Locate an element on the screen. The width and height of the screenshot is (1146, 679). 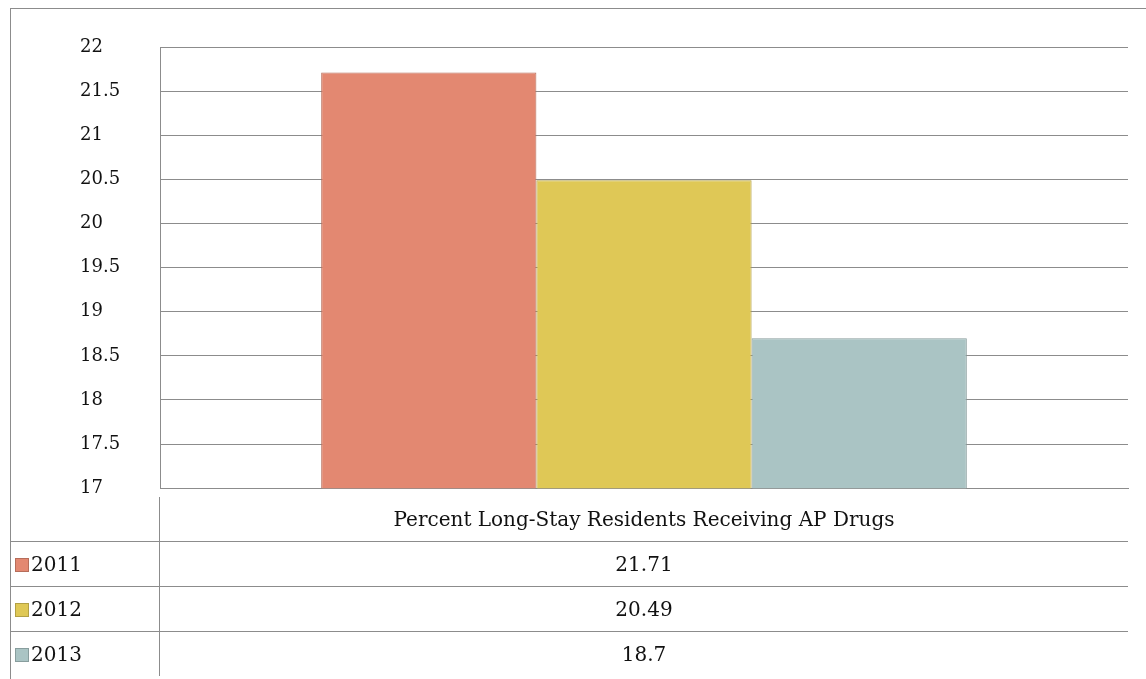
legend-label: 2012 is located at coordinates (85, 609).